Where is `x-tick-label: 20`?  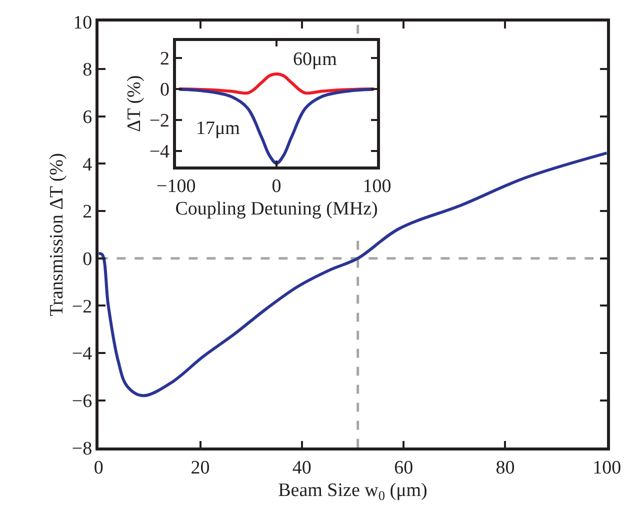
x-tick-label: 20 is located at coordinates (200, 467).